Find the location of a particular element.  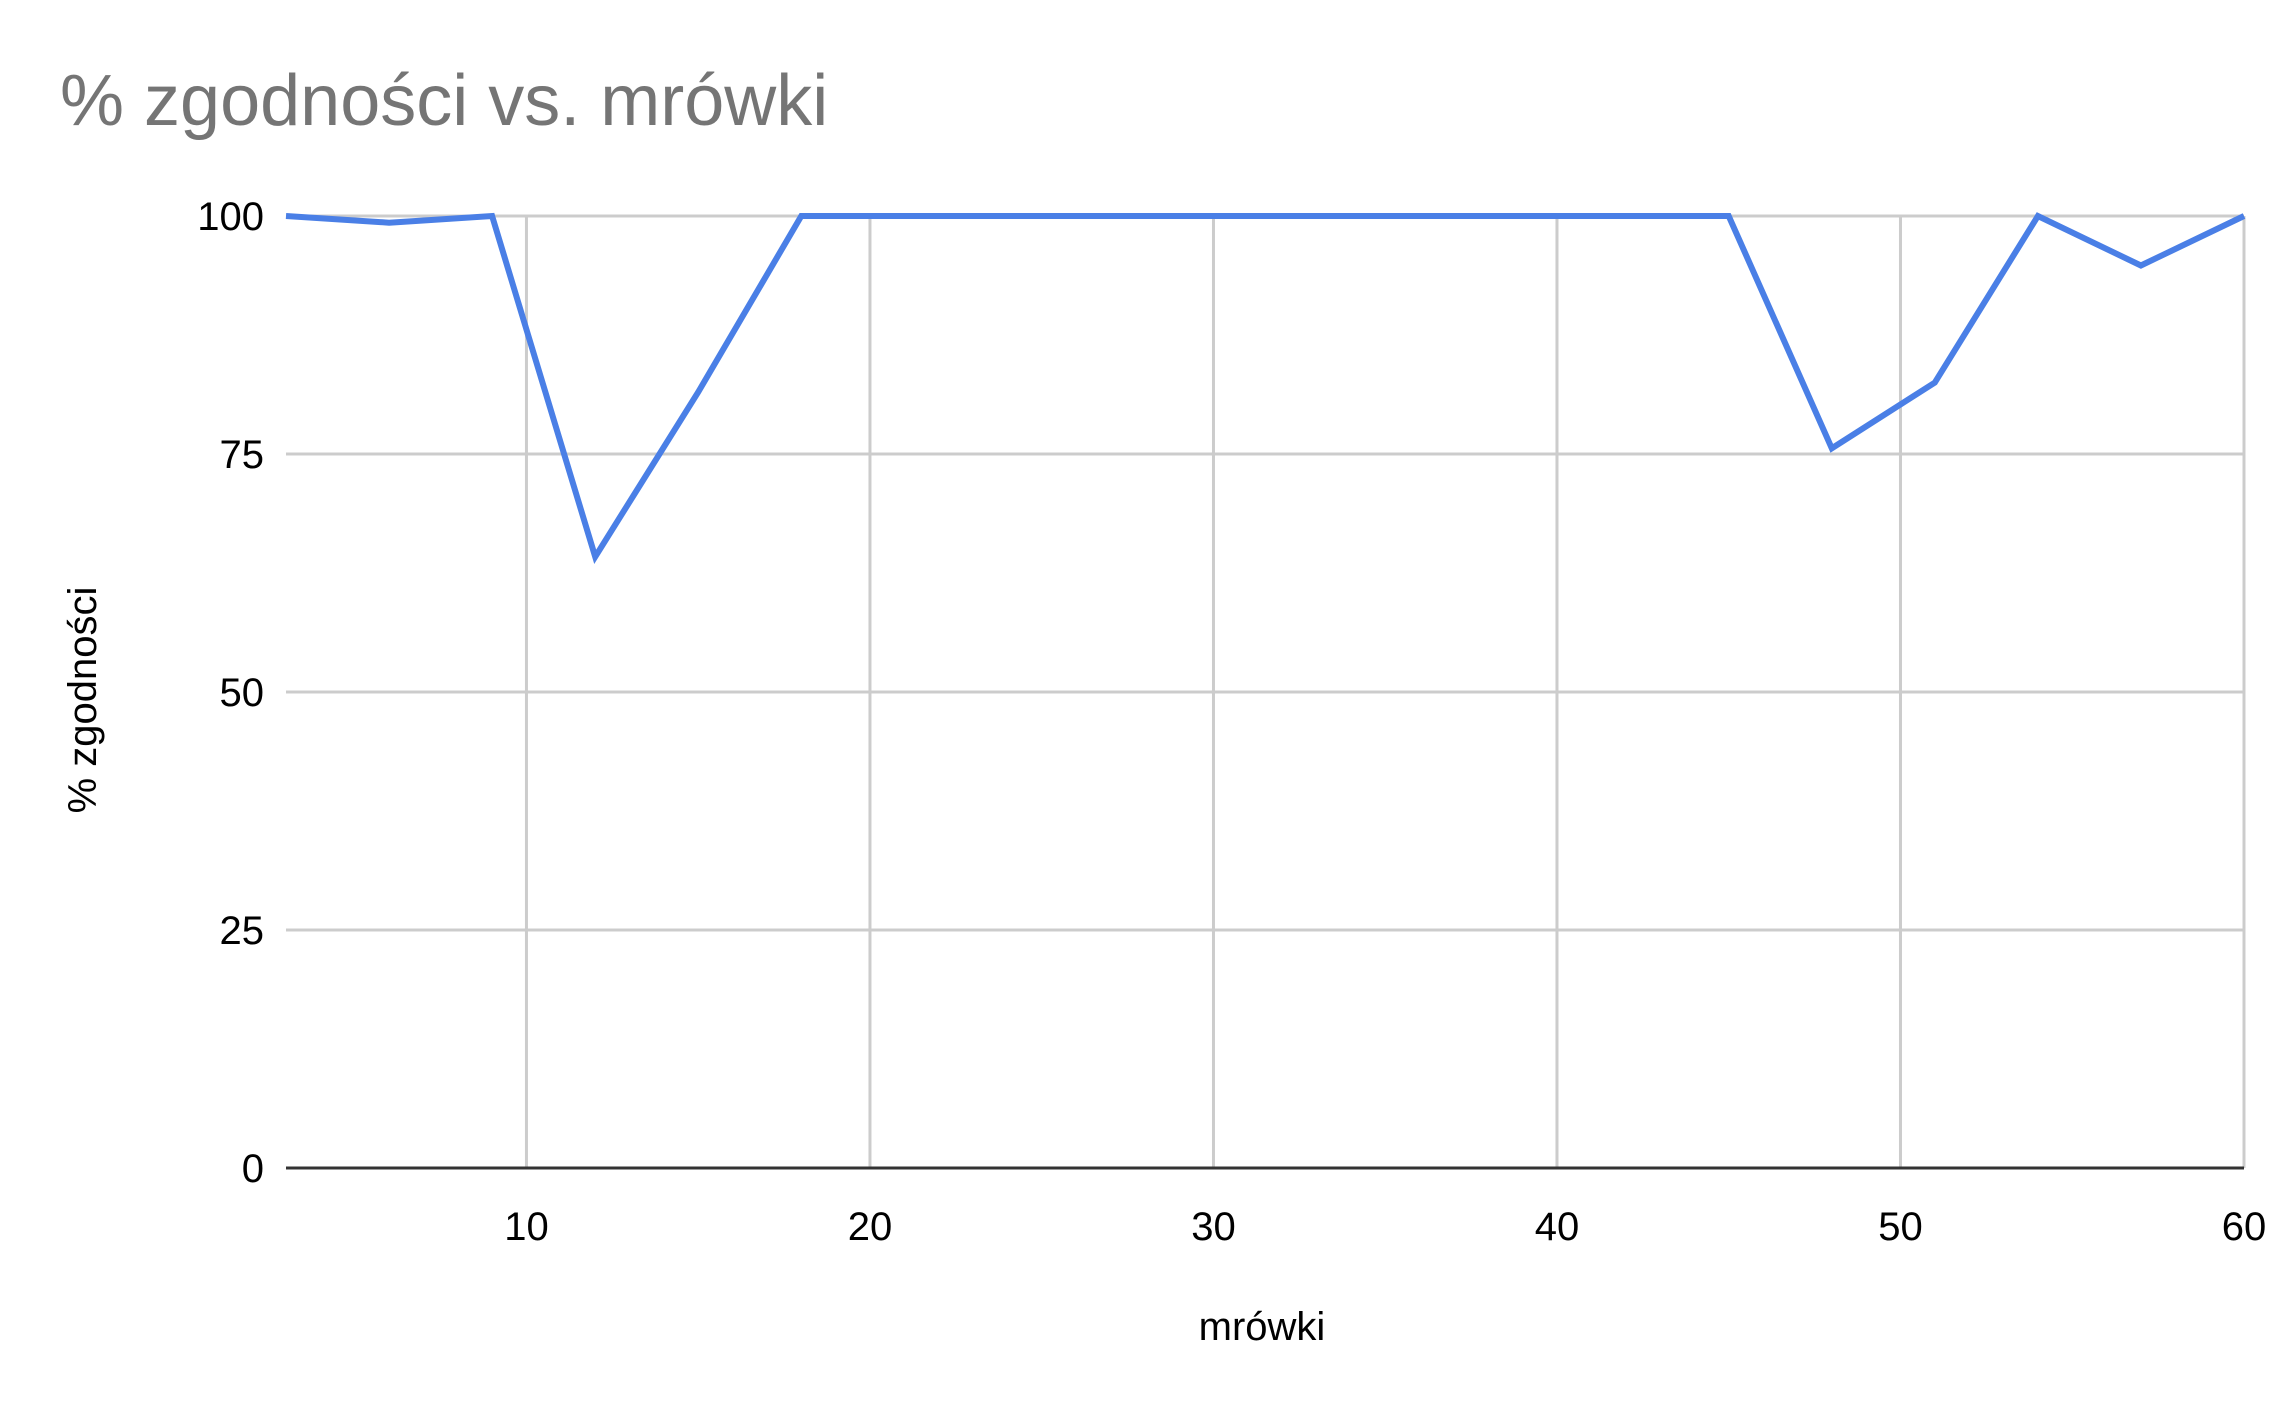

y-tick-label: 100 is located at coordinates (230, 217).